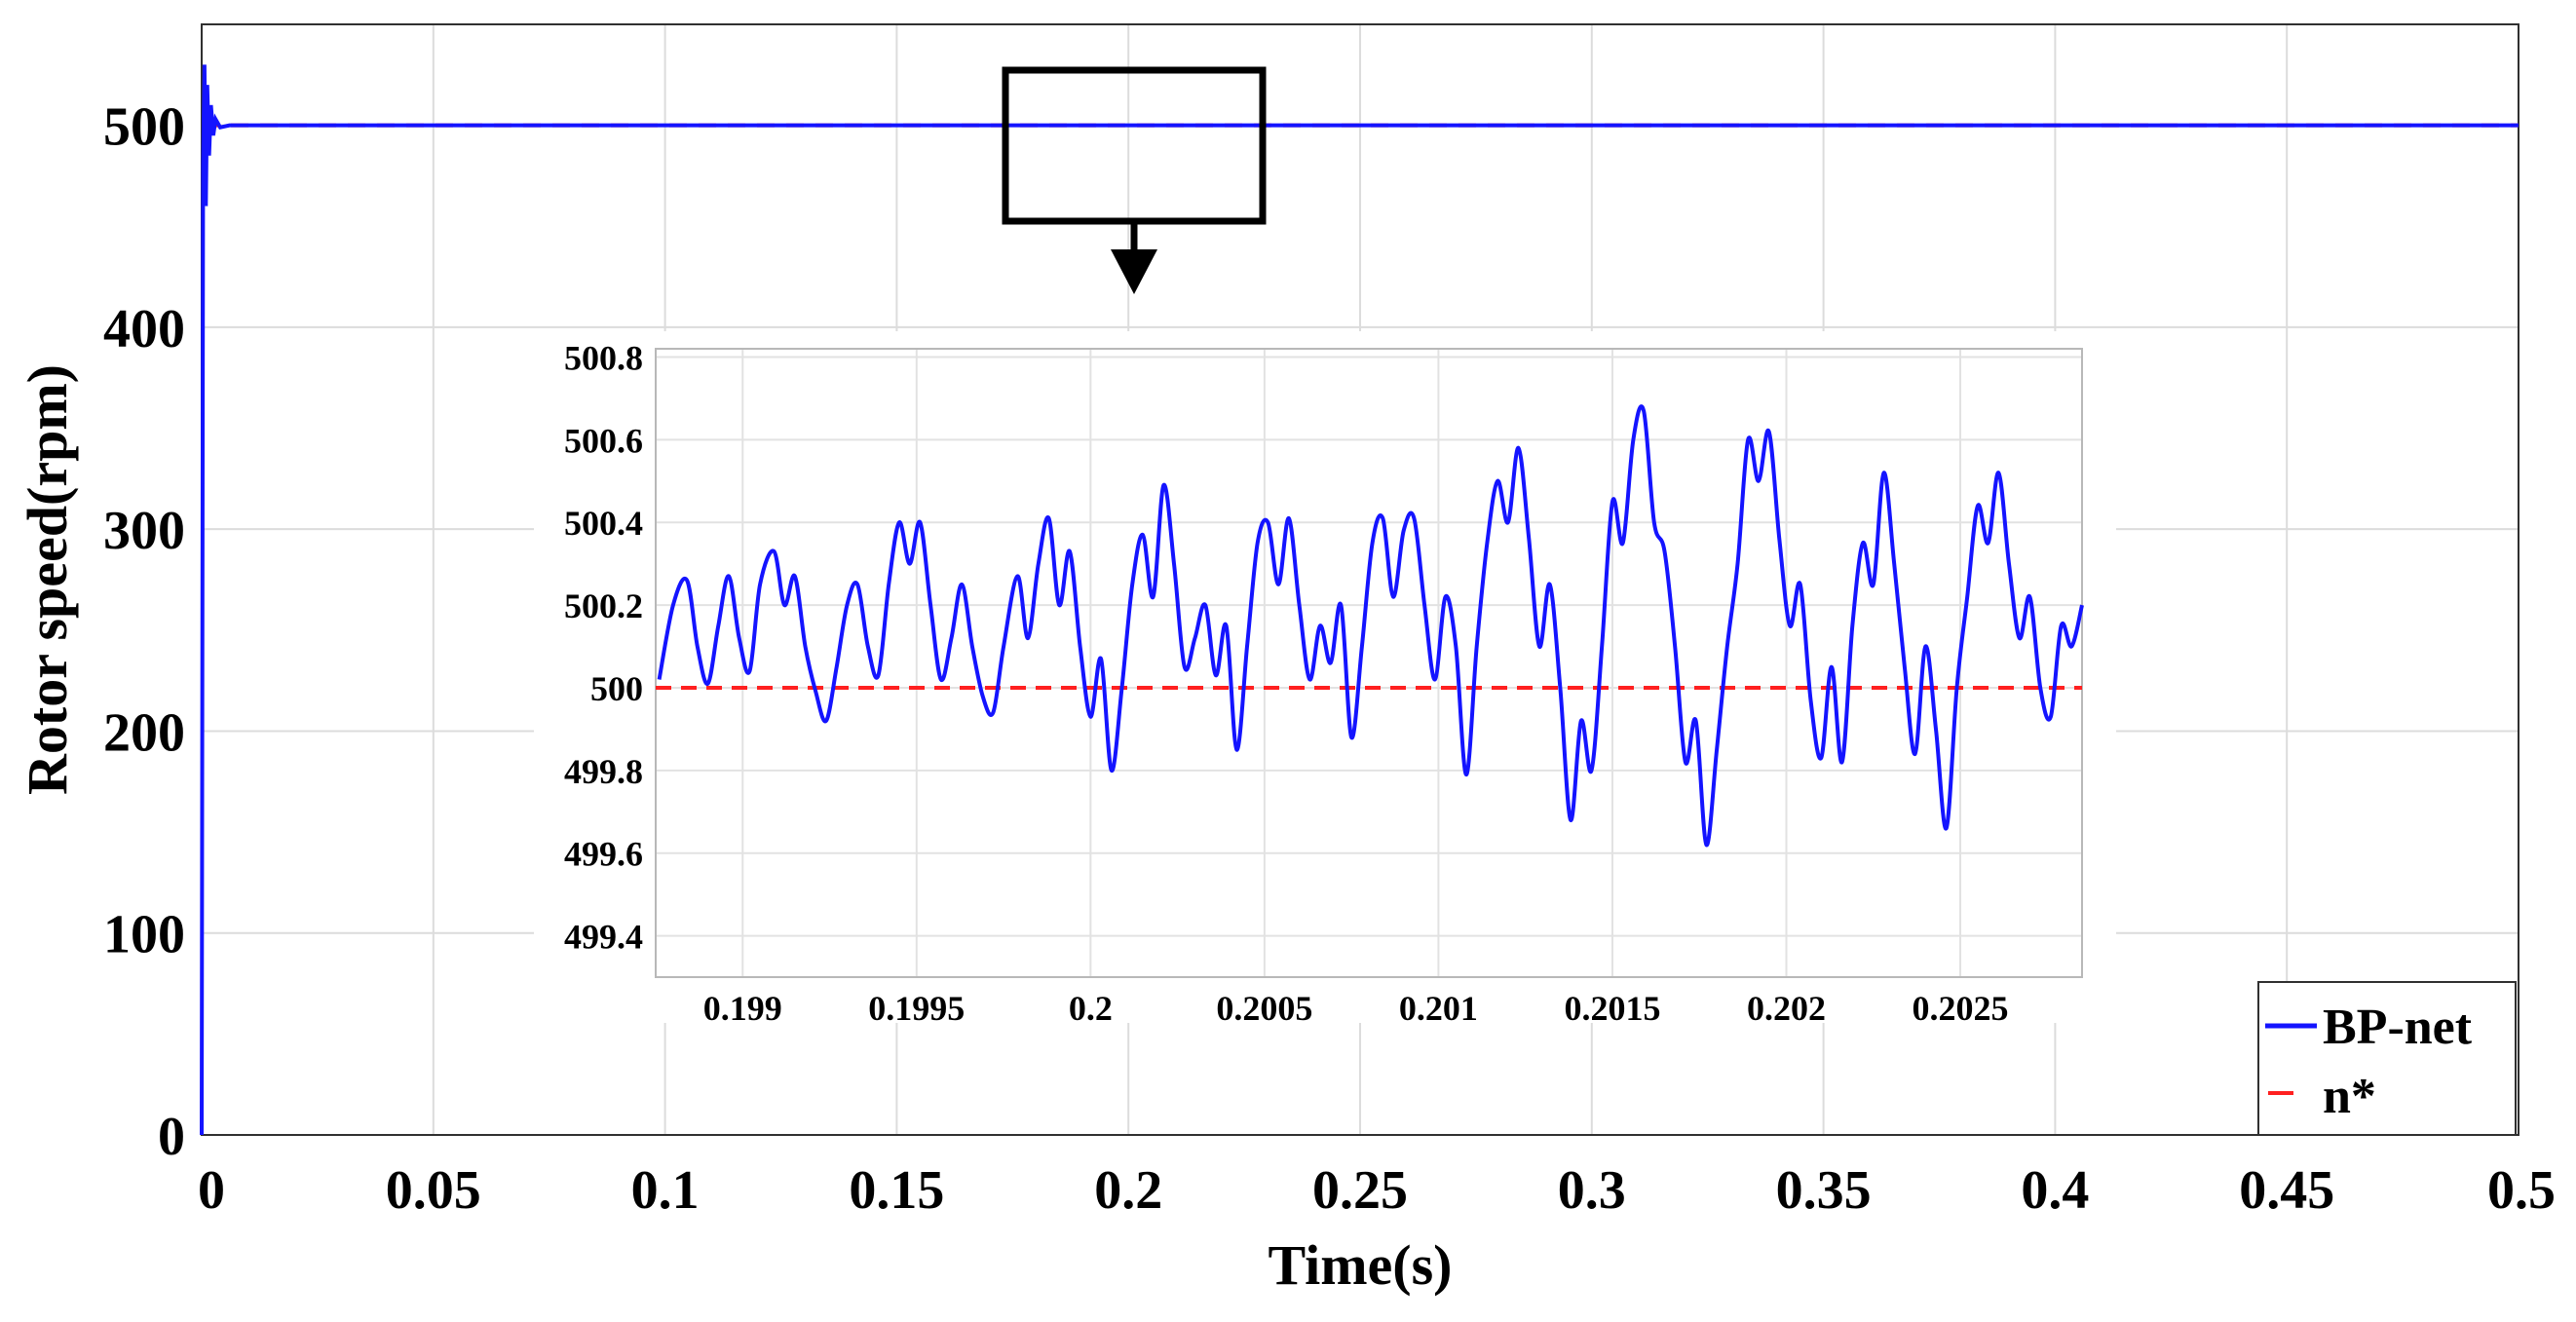 Image resolution: width=2576 pixels, height=1322 pixels. I want to click on legend-box, so click(2387, 1058).